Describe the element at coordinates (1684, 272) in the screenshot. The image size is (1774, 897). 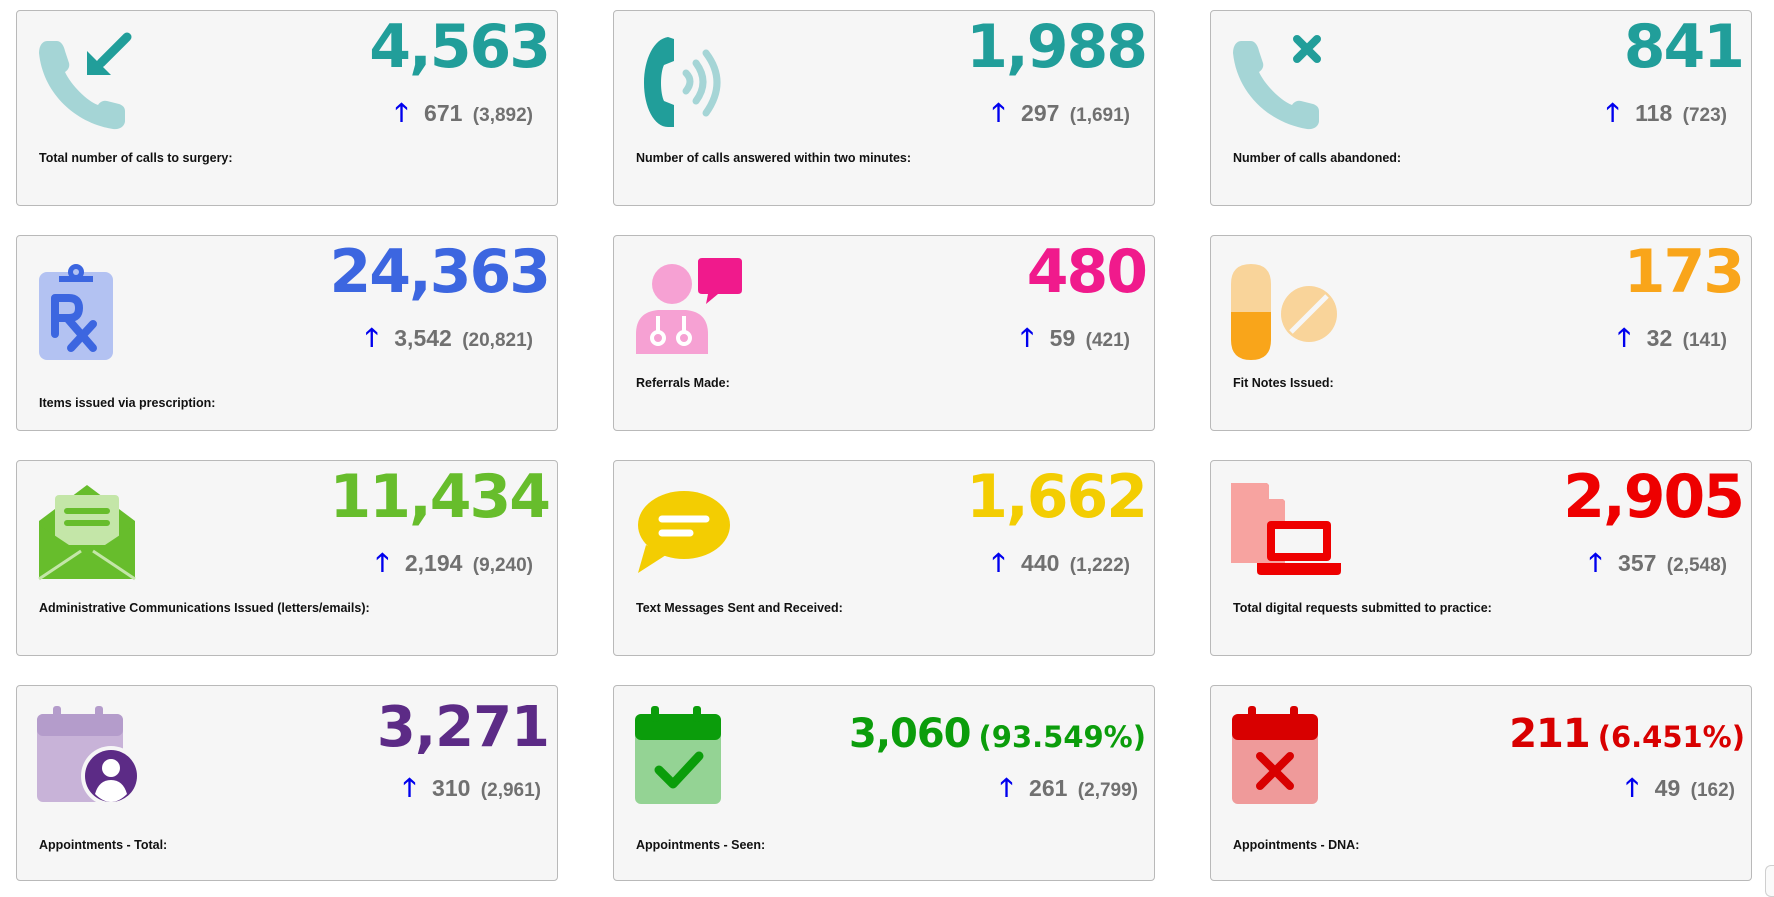
I see `stat-value: 173` at that location.